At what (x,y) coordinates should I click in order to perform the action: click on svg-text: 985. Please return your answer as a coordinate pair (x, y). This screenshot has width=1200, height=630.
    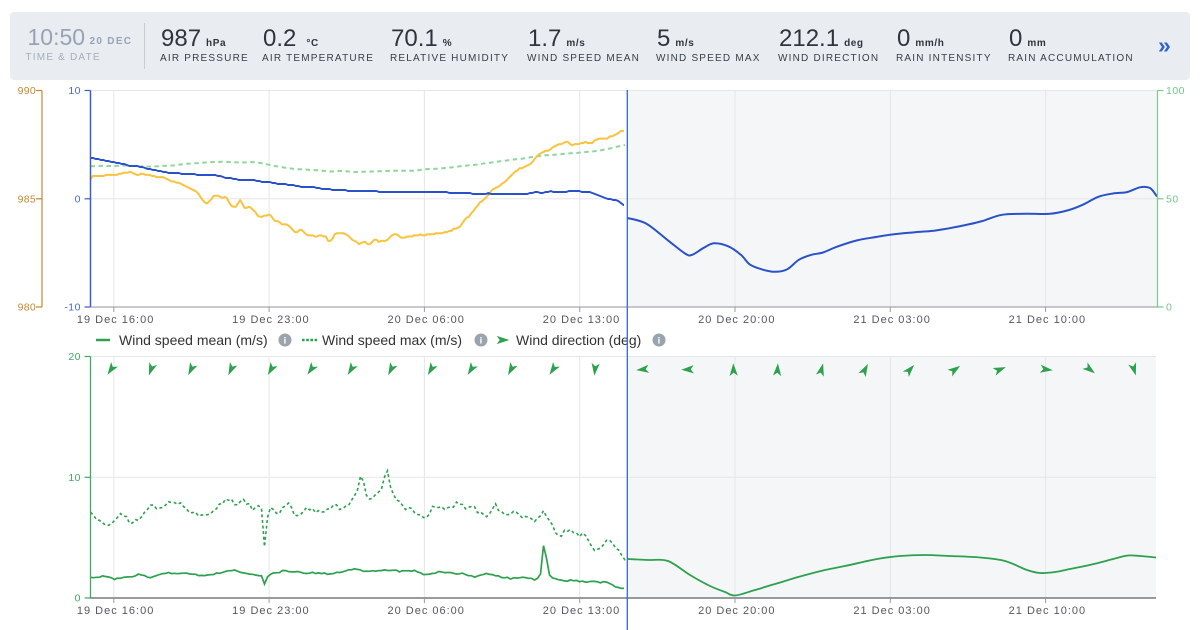
    Looking at the image, I should click on (27, 199).